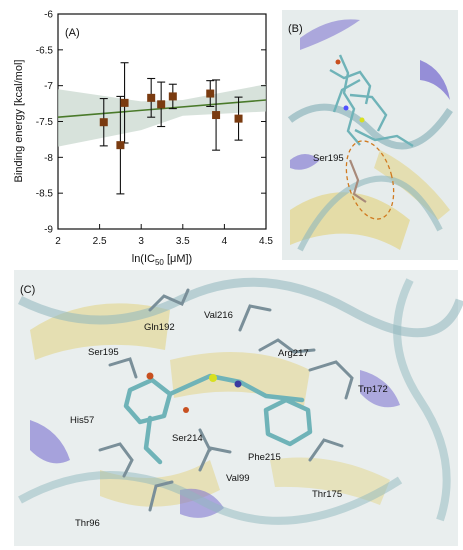  Describe the element at coordinates (72, 33) in the screenshot. I see `panel-a-label: (A)` at that location.